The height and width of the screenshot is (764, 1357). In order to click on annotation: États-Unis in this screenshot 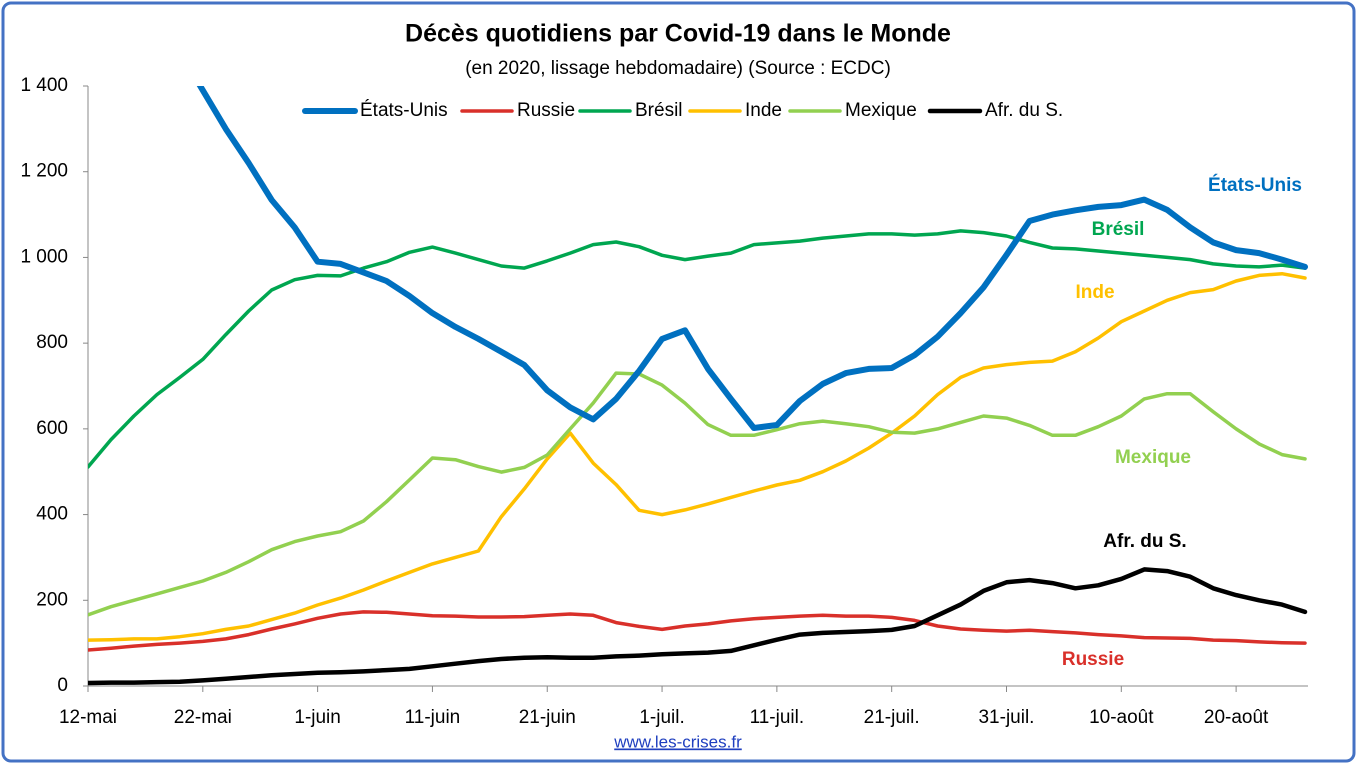, I will do `click(1255, 185)`.